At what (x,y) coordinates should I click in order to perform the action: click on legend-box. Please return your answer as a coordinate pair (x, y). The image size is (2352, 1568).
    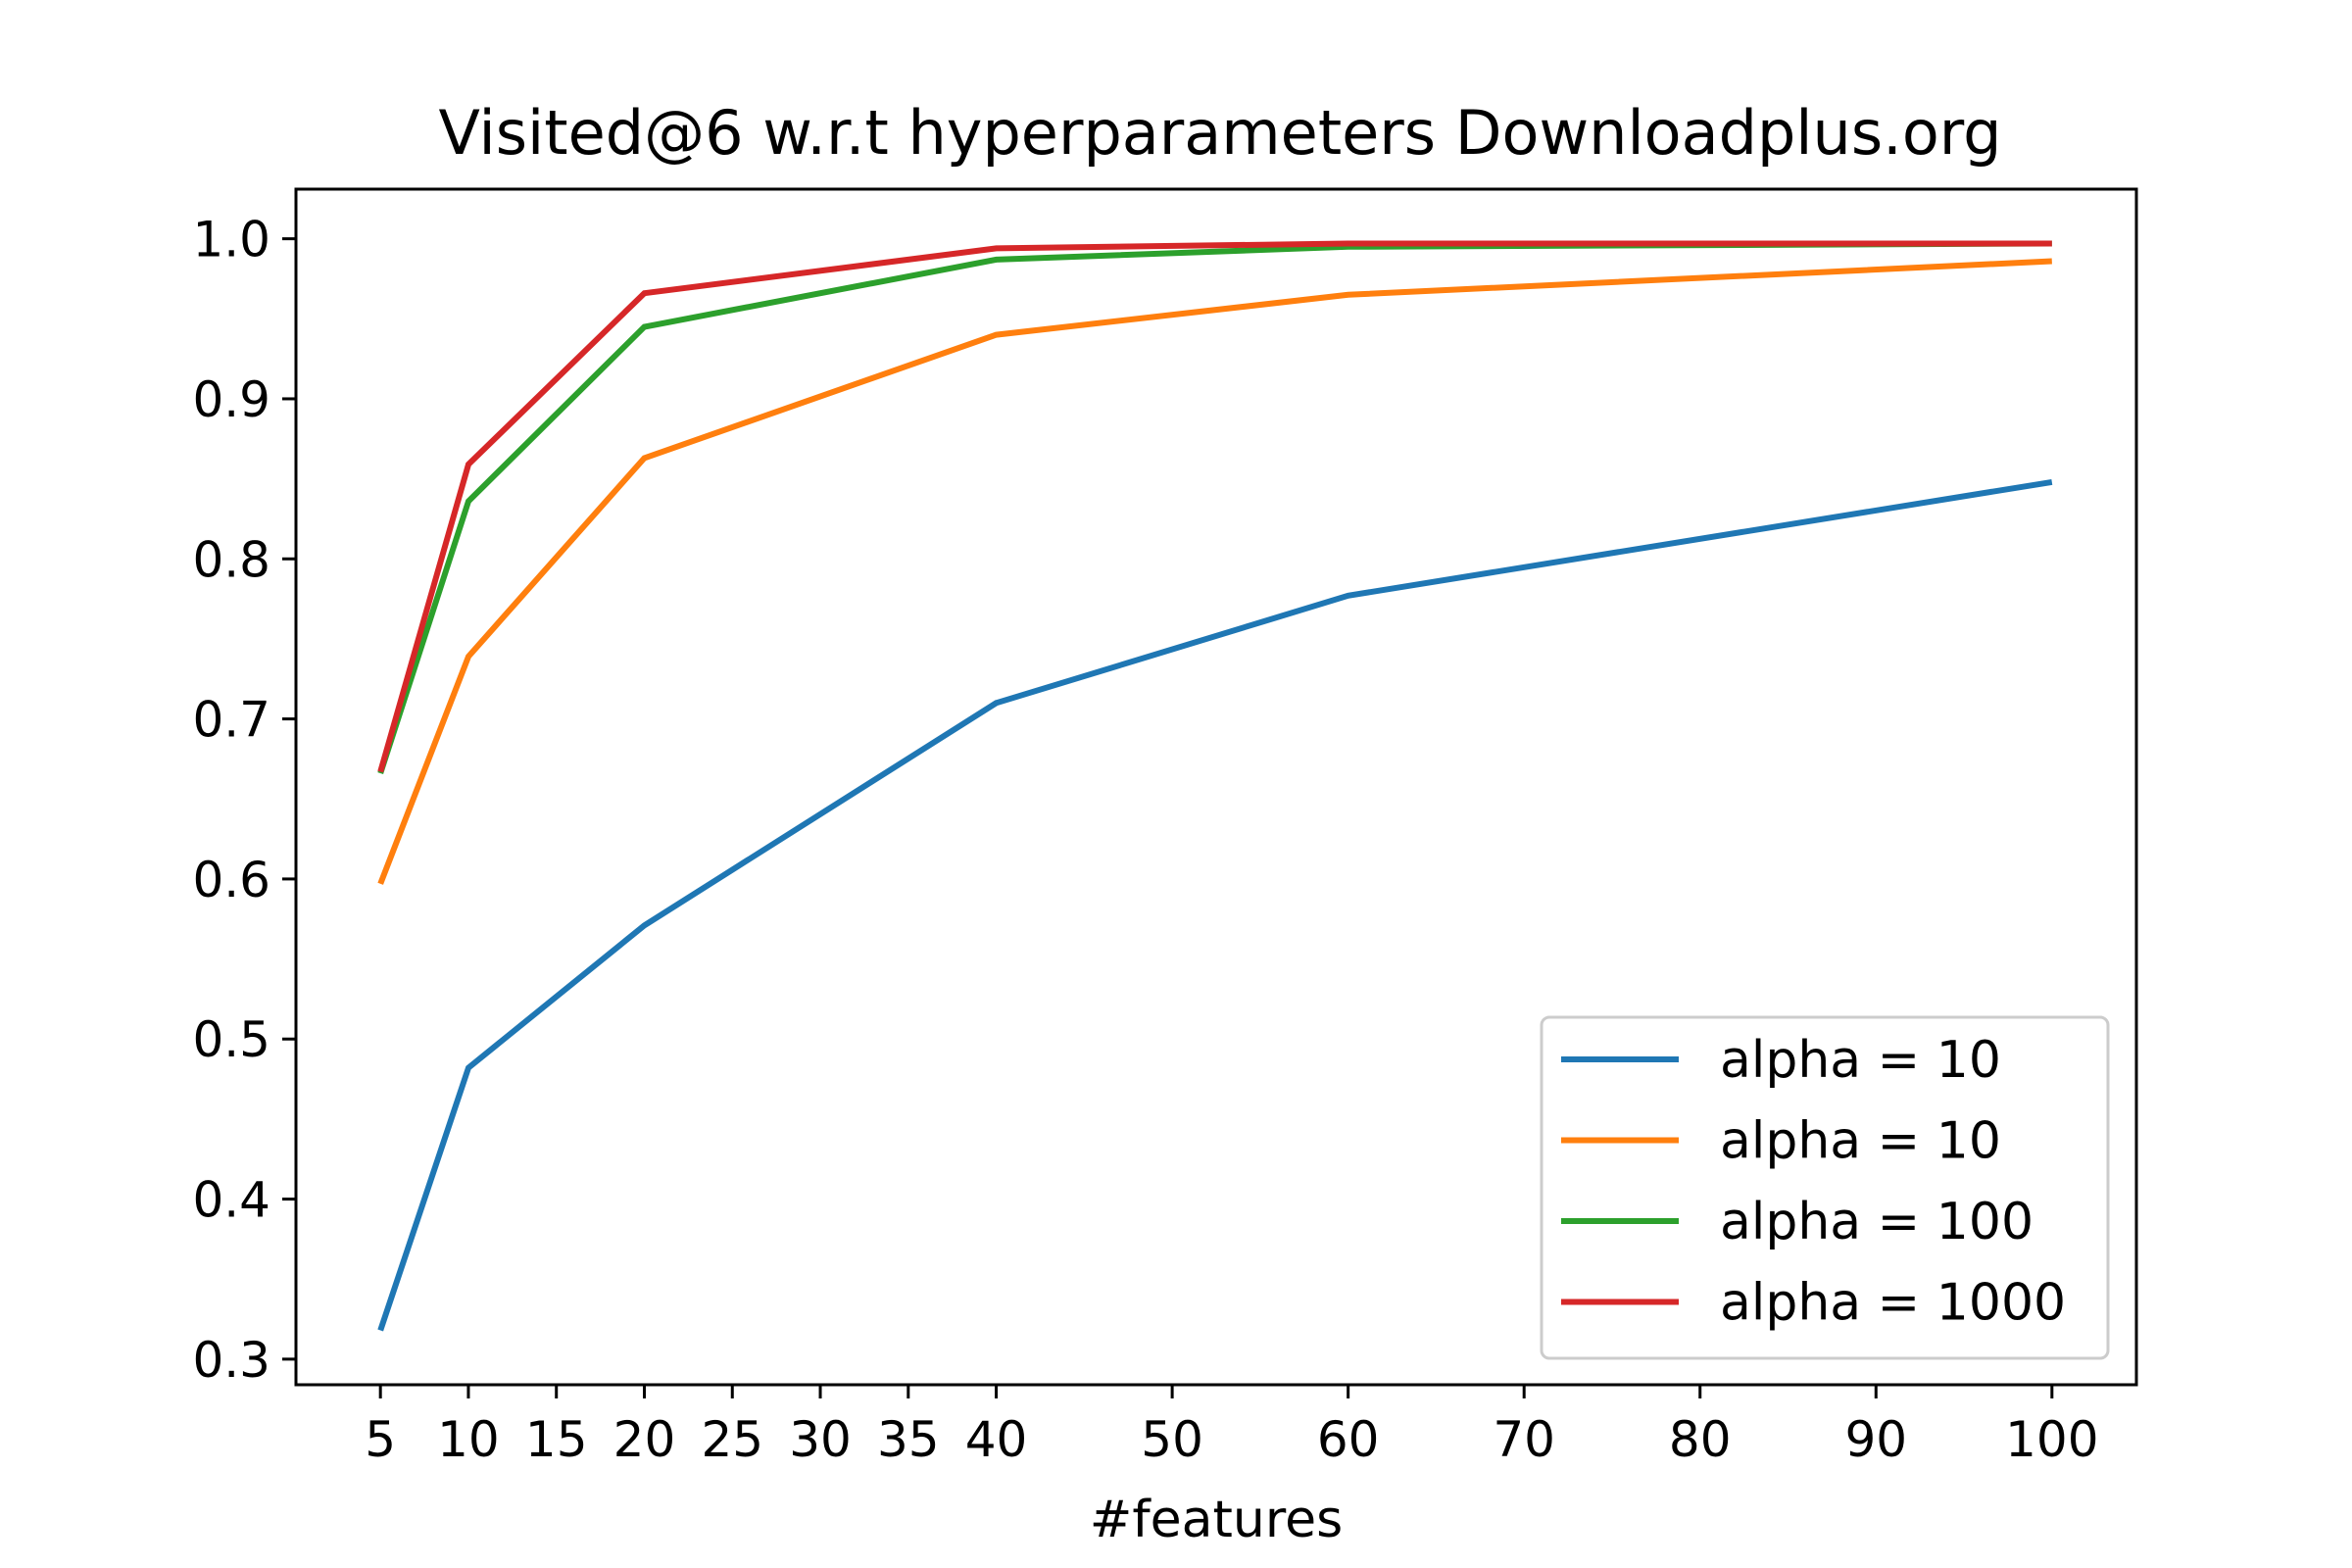
    Looking at the image, I should click on (1825, 1187).